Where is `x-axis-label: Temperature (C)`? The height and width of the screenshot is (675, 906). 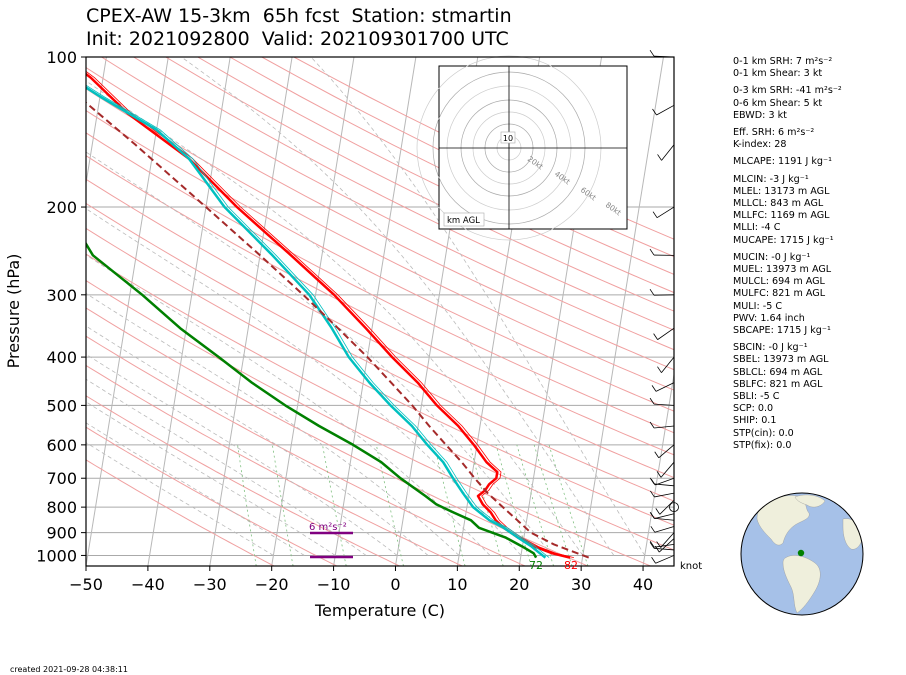 x-axis-label: Temperature (C) is located at coordinates (379, 610).